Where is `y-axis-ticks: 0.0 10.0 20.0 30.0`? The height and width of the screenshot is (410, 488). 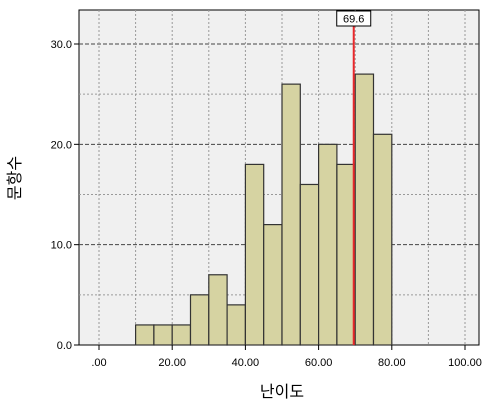
y-axis-ticks: 0.0 10.0 20.0 30.0 is located at coordinates (65, 195).